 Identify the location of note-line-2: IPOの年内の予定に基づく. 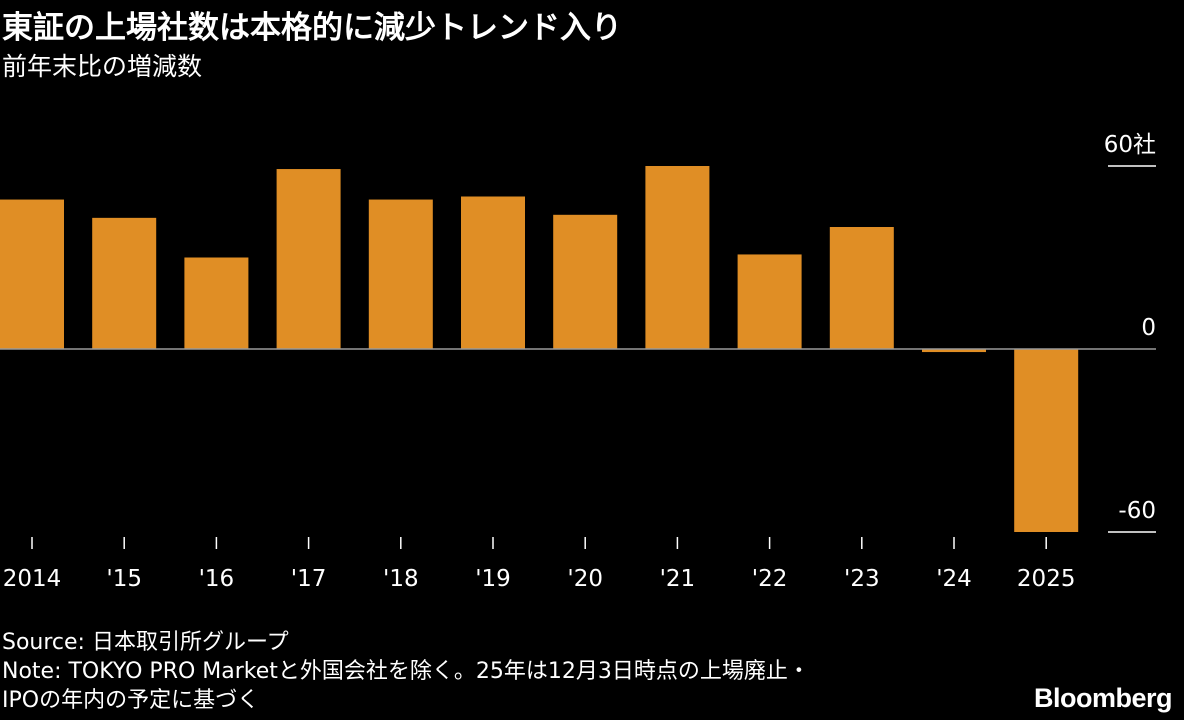
(131, 700).